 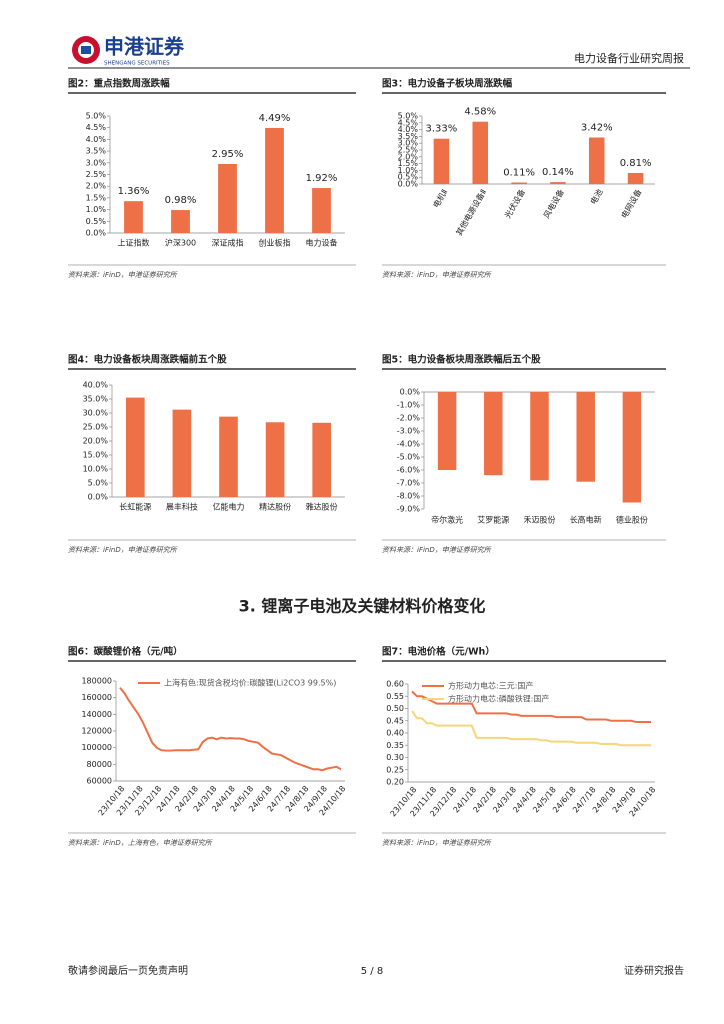 What do you see at coordinates (228, 243) in the screenshot?
I see `x-tick-label: 深证成指` at bounding box center [228, 243].